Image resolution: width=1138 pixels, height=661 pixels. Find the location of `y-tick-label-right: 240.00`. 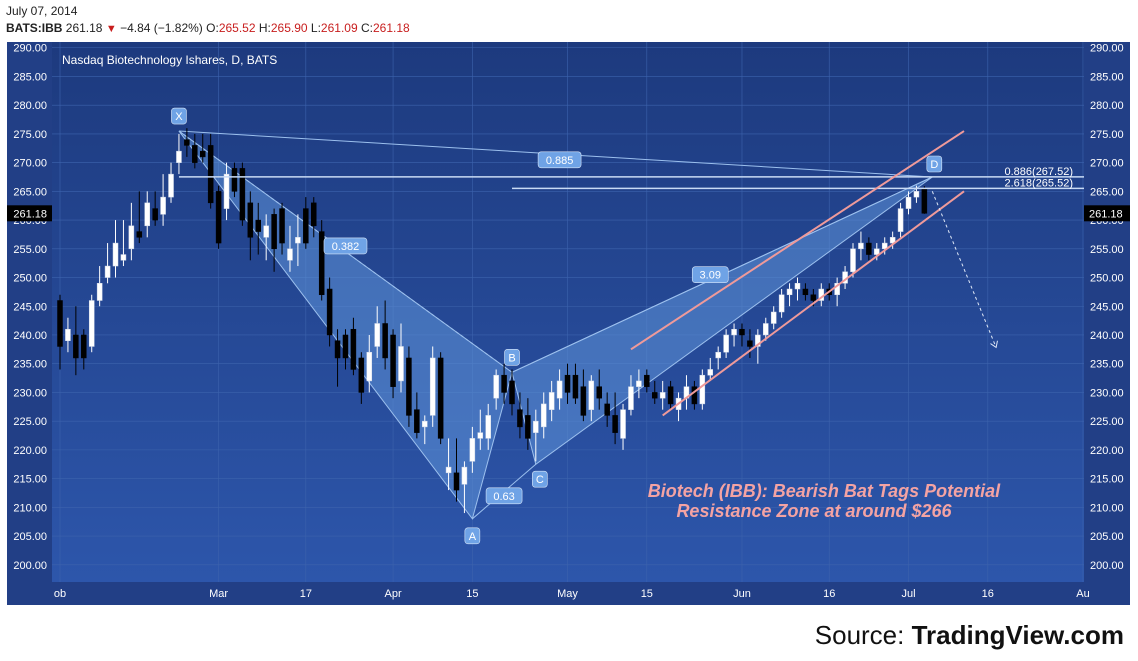

y-tick-label-right: 240.00 is located at coordinates (1107, 336).